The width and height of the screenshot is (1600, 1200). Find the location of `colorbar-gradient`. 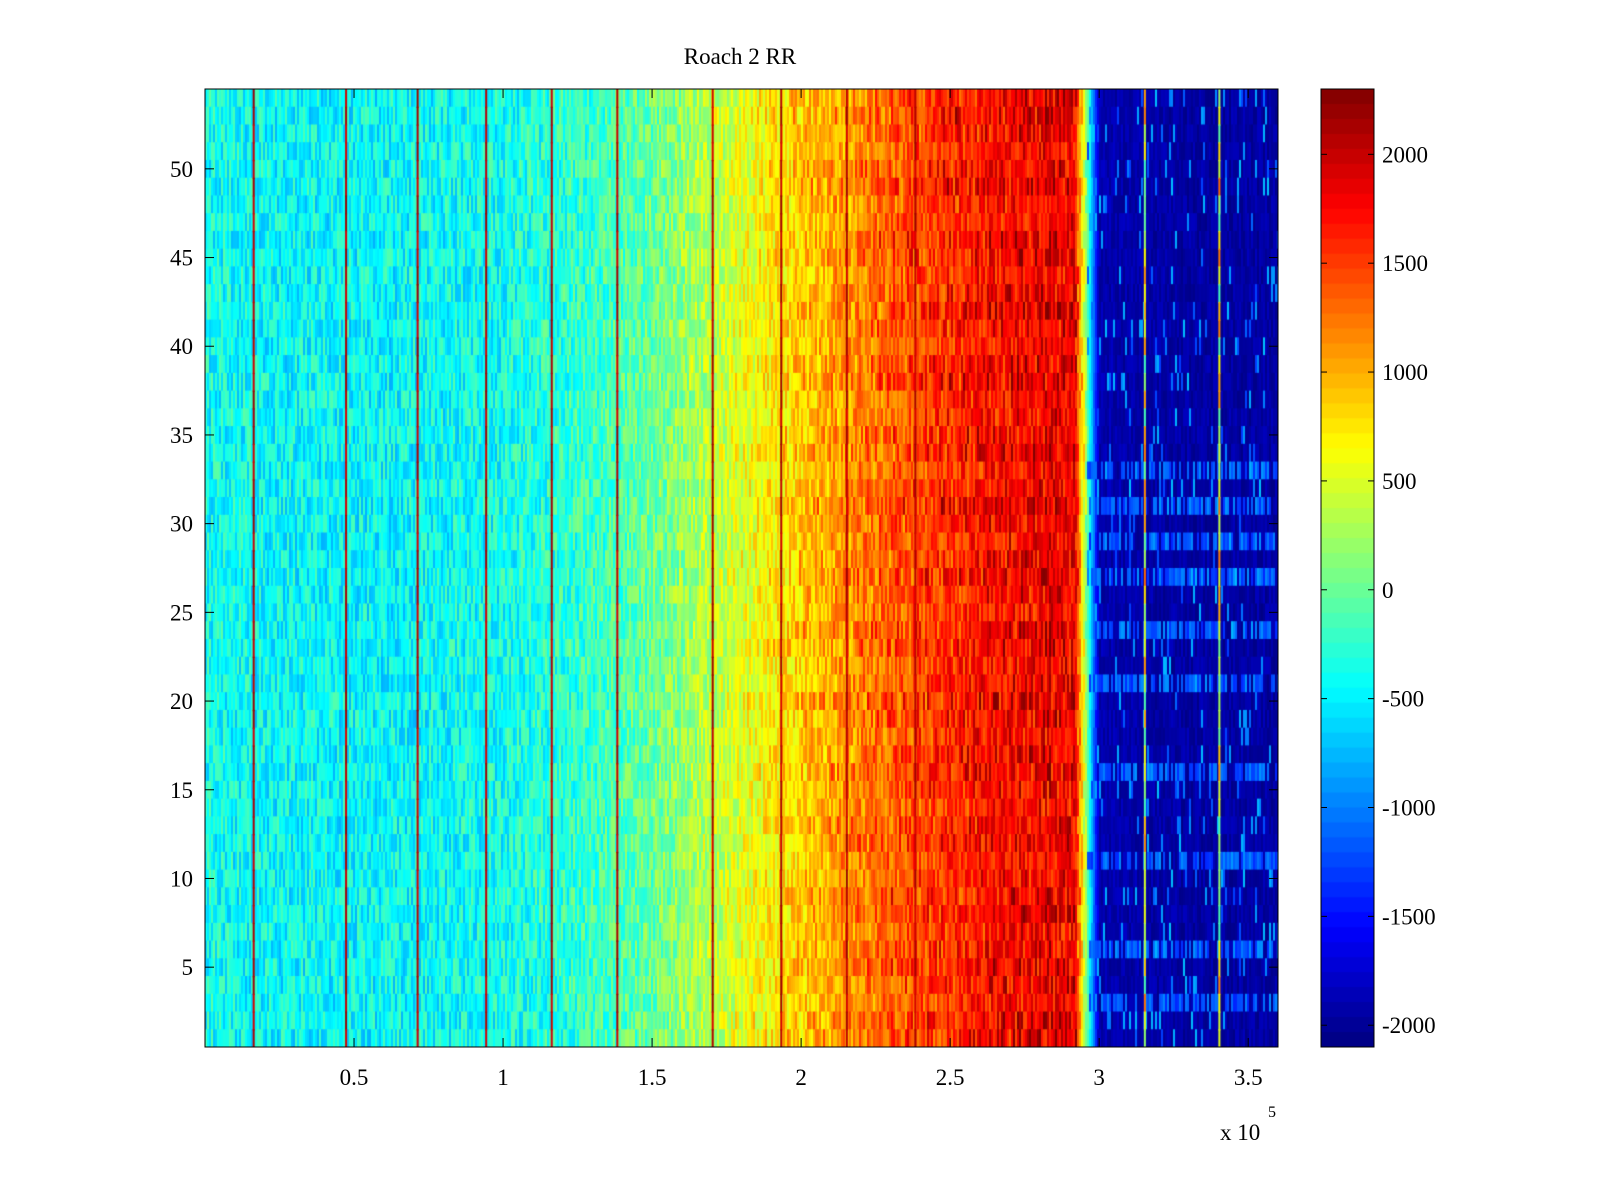

colorbar-gradient is located at coordinates (1347, 568).